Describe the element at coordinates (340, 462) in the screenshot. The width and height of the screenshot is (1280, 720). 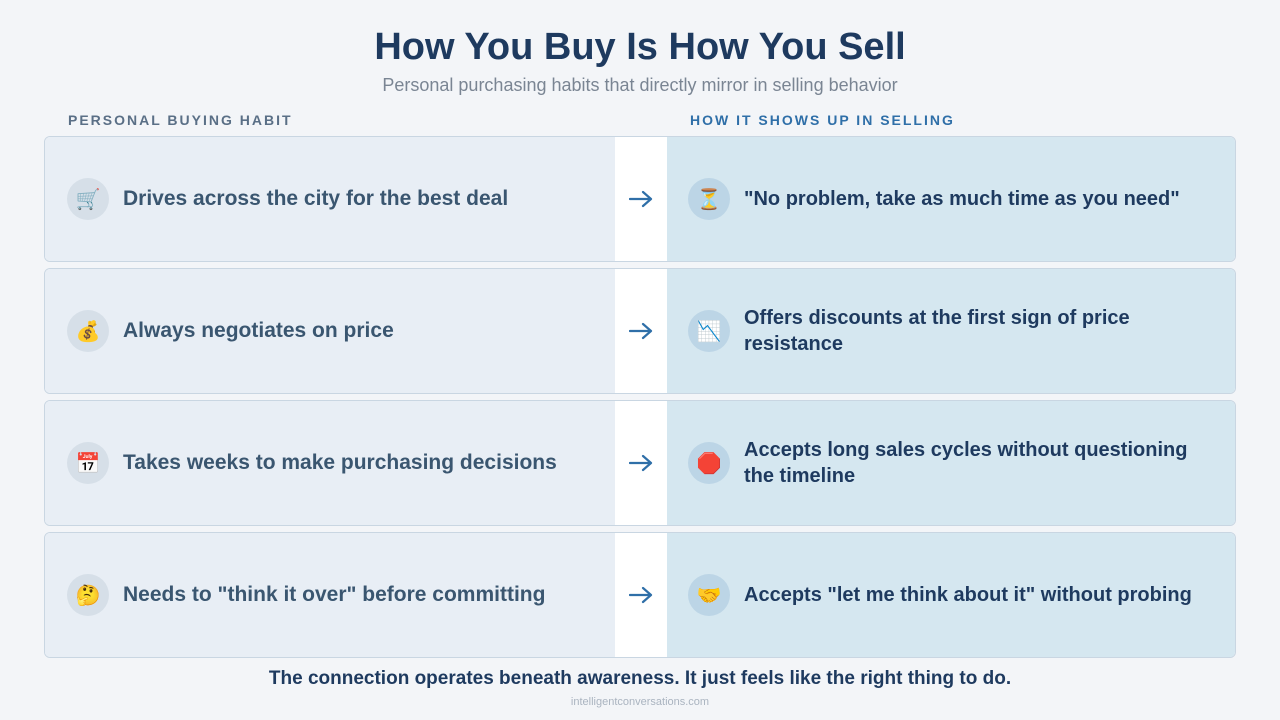
I see `habit-text: Takes weeks to make purchasing decisions` at that location.